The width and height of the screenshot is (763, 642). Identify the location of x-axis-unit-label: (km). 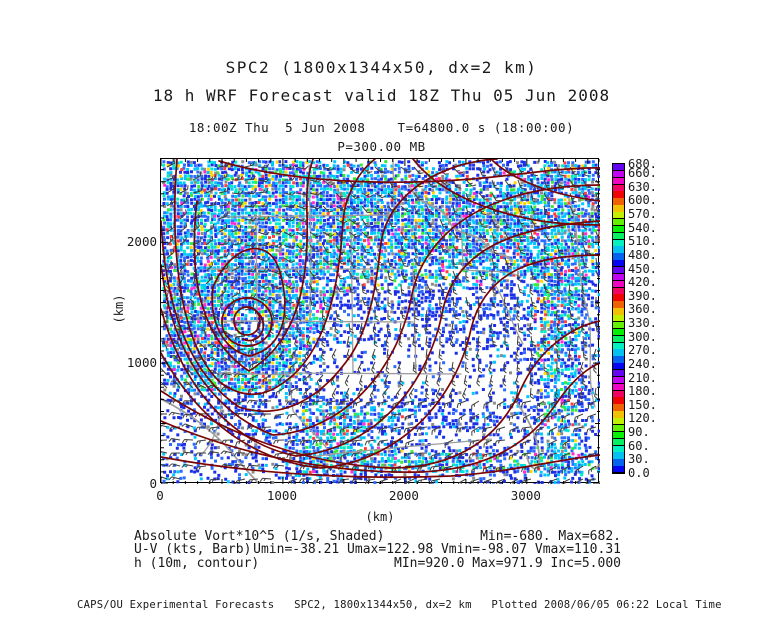
(380, 517).